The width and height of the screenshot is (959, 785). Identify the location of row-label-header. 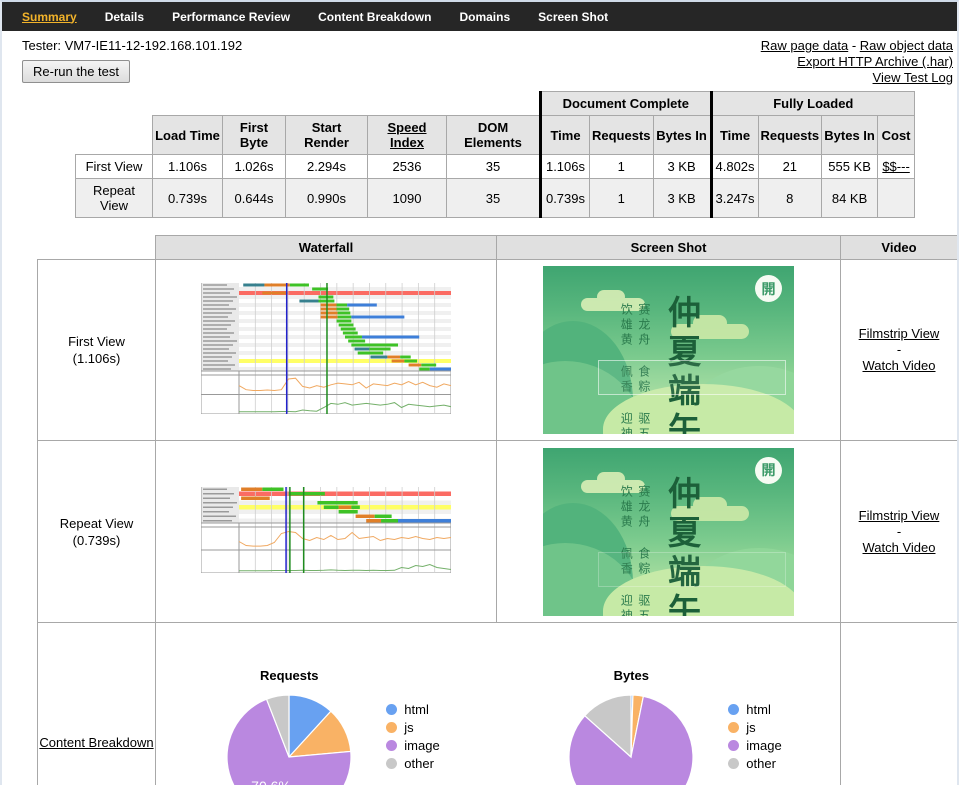
(114, 135).